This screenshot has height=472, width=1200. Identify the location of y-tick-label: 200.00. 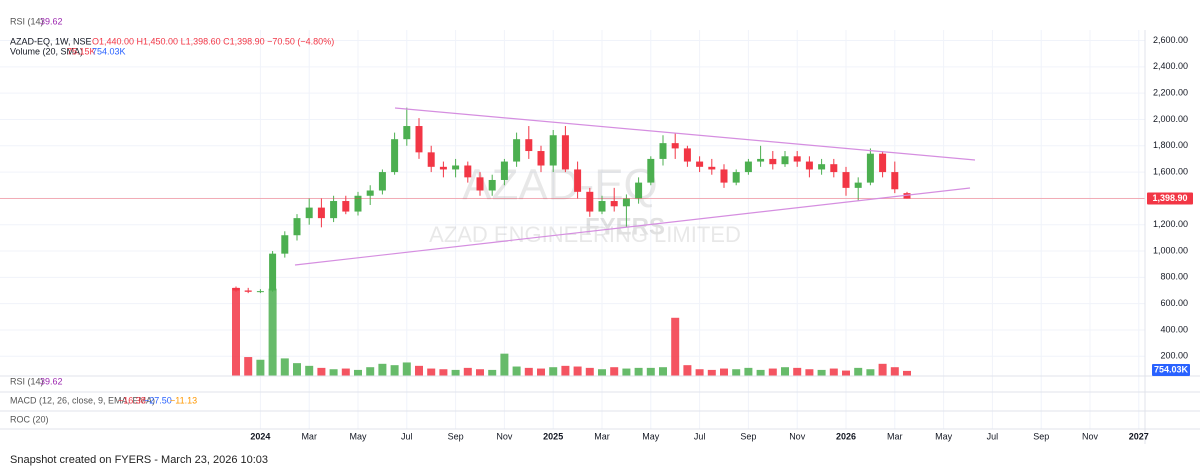
(1174, 356).